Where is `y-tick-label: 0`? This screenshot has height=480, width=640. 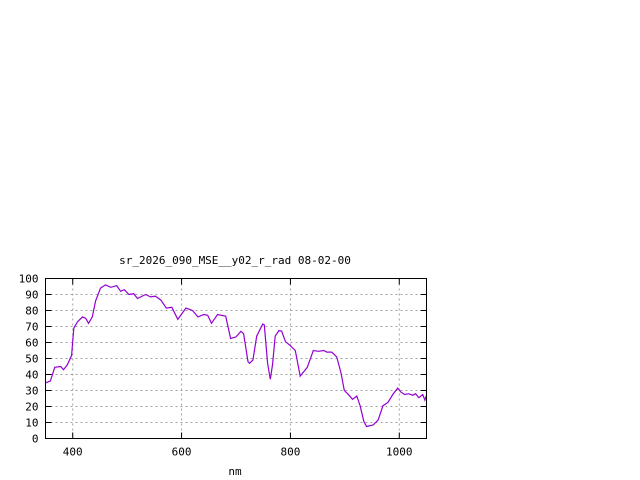 y-tick-label: 0 is located at coordinates (35, 439).